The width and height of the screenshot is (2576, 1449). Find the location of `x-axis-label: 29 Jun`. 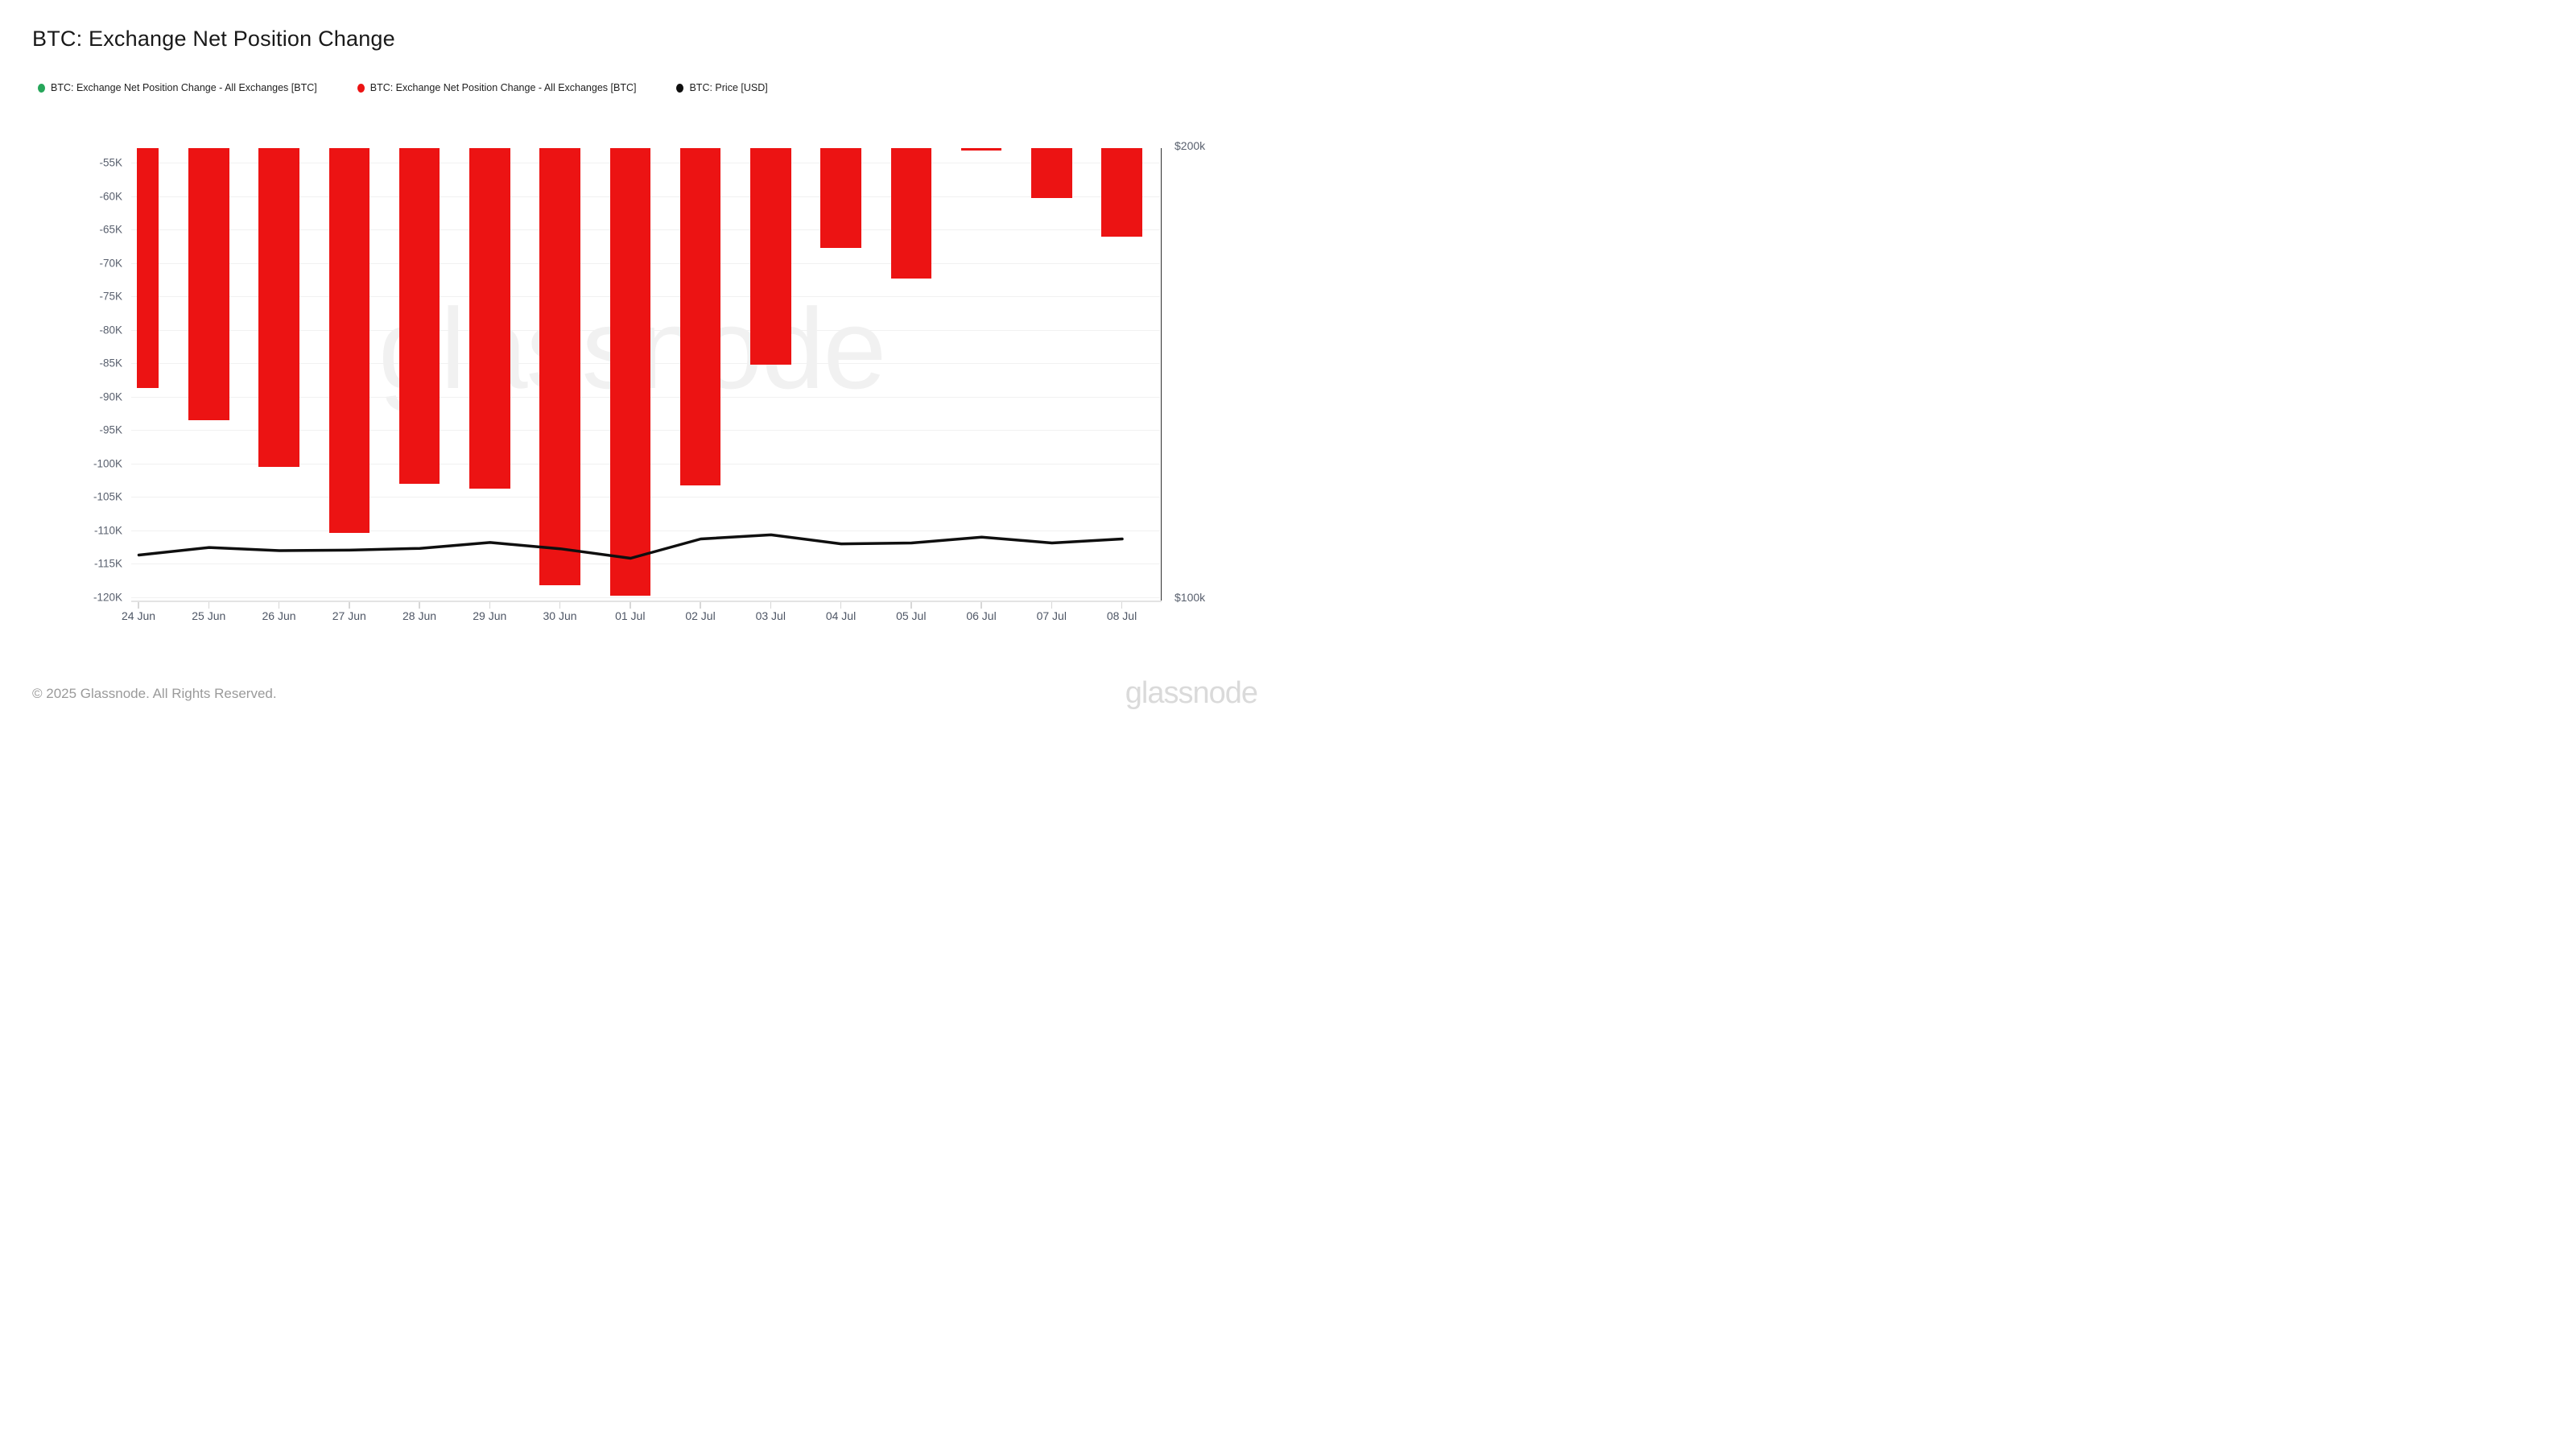

x-axis-label: 29 Jun is located at coordinates (490, 615).